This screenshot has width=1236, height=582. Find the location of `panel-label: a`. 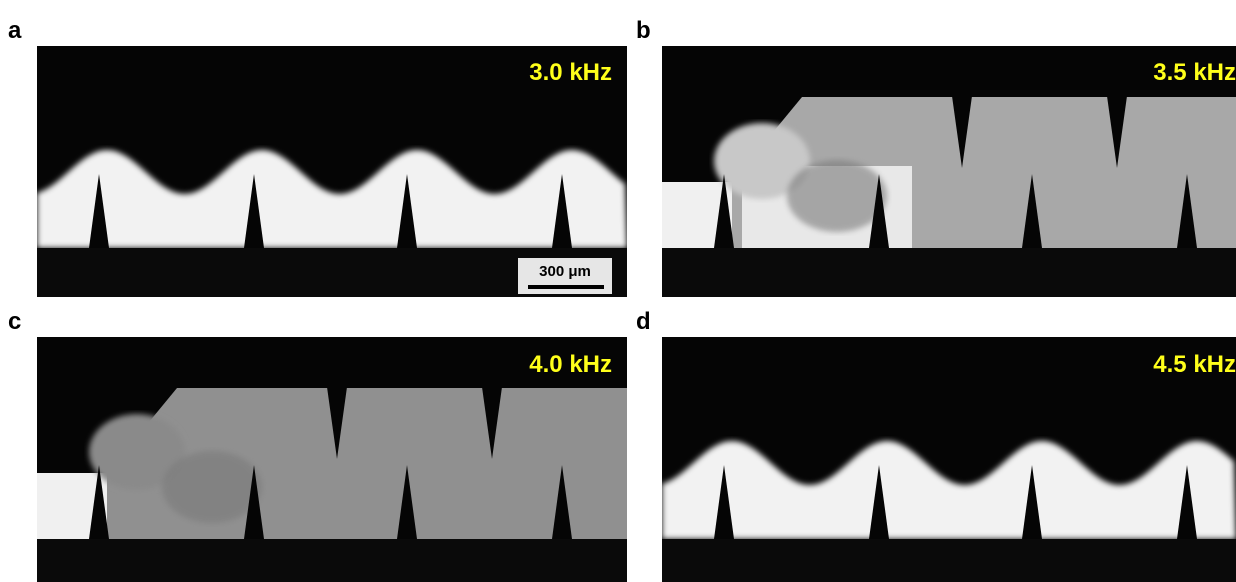

panel-label: a is located at coordinates (15, 30).